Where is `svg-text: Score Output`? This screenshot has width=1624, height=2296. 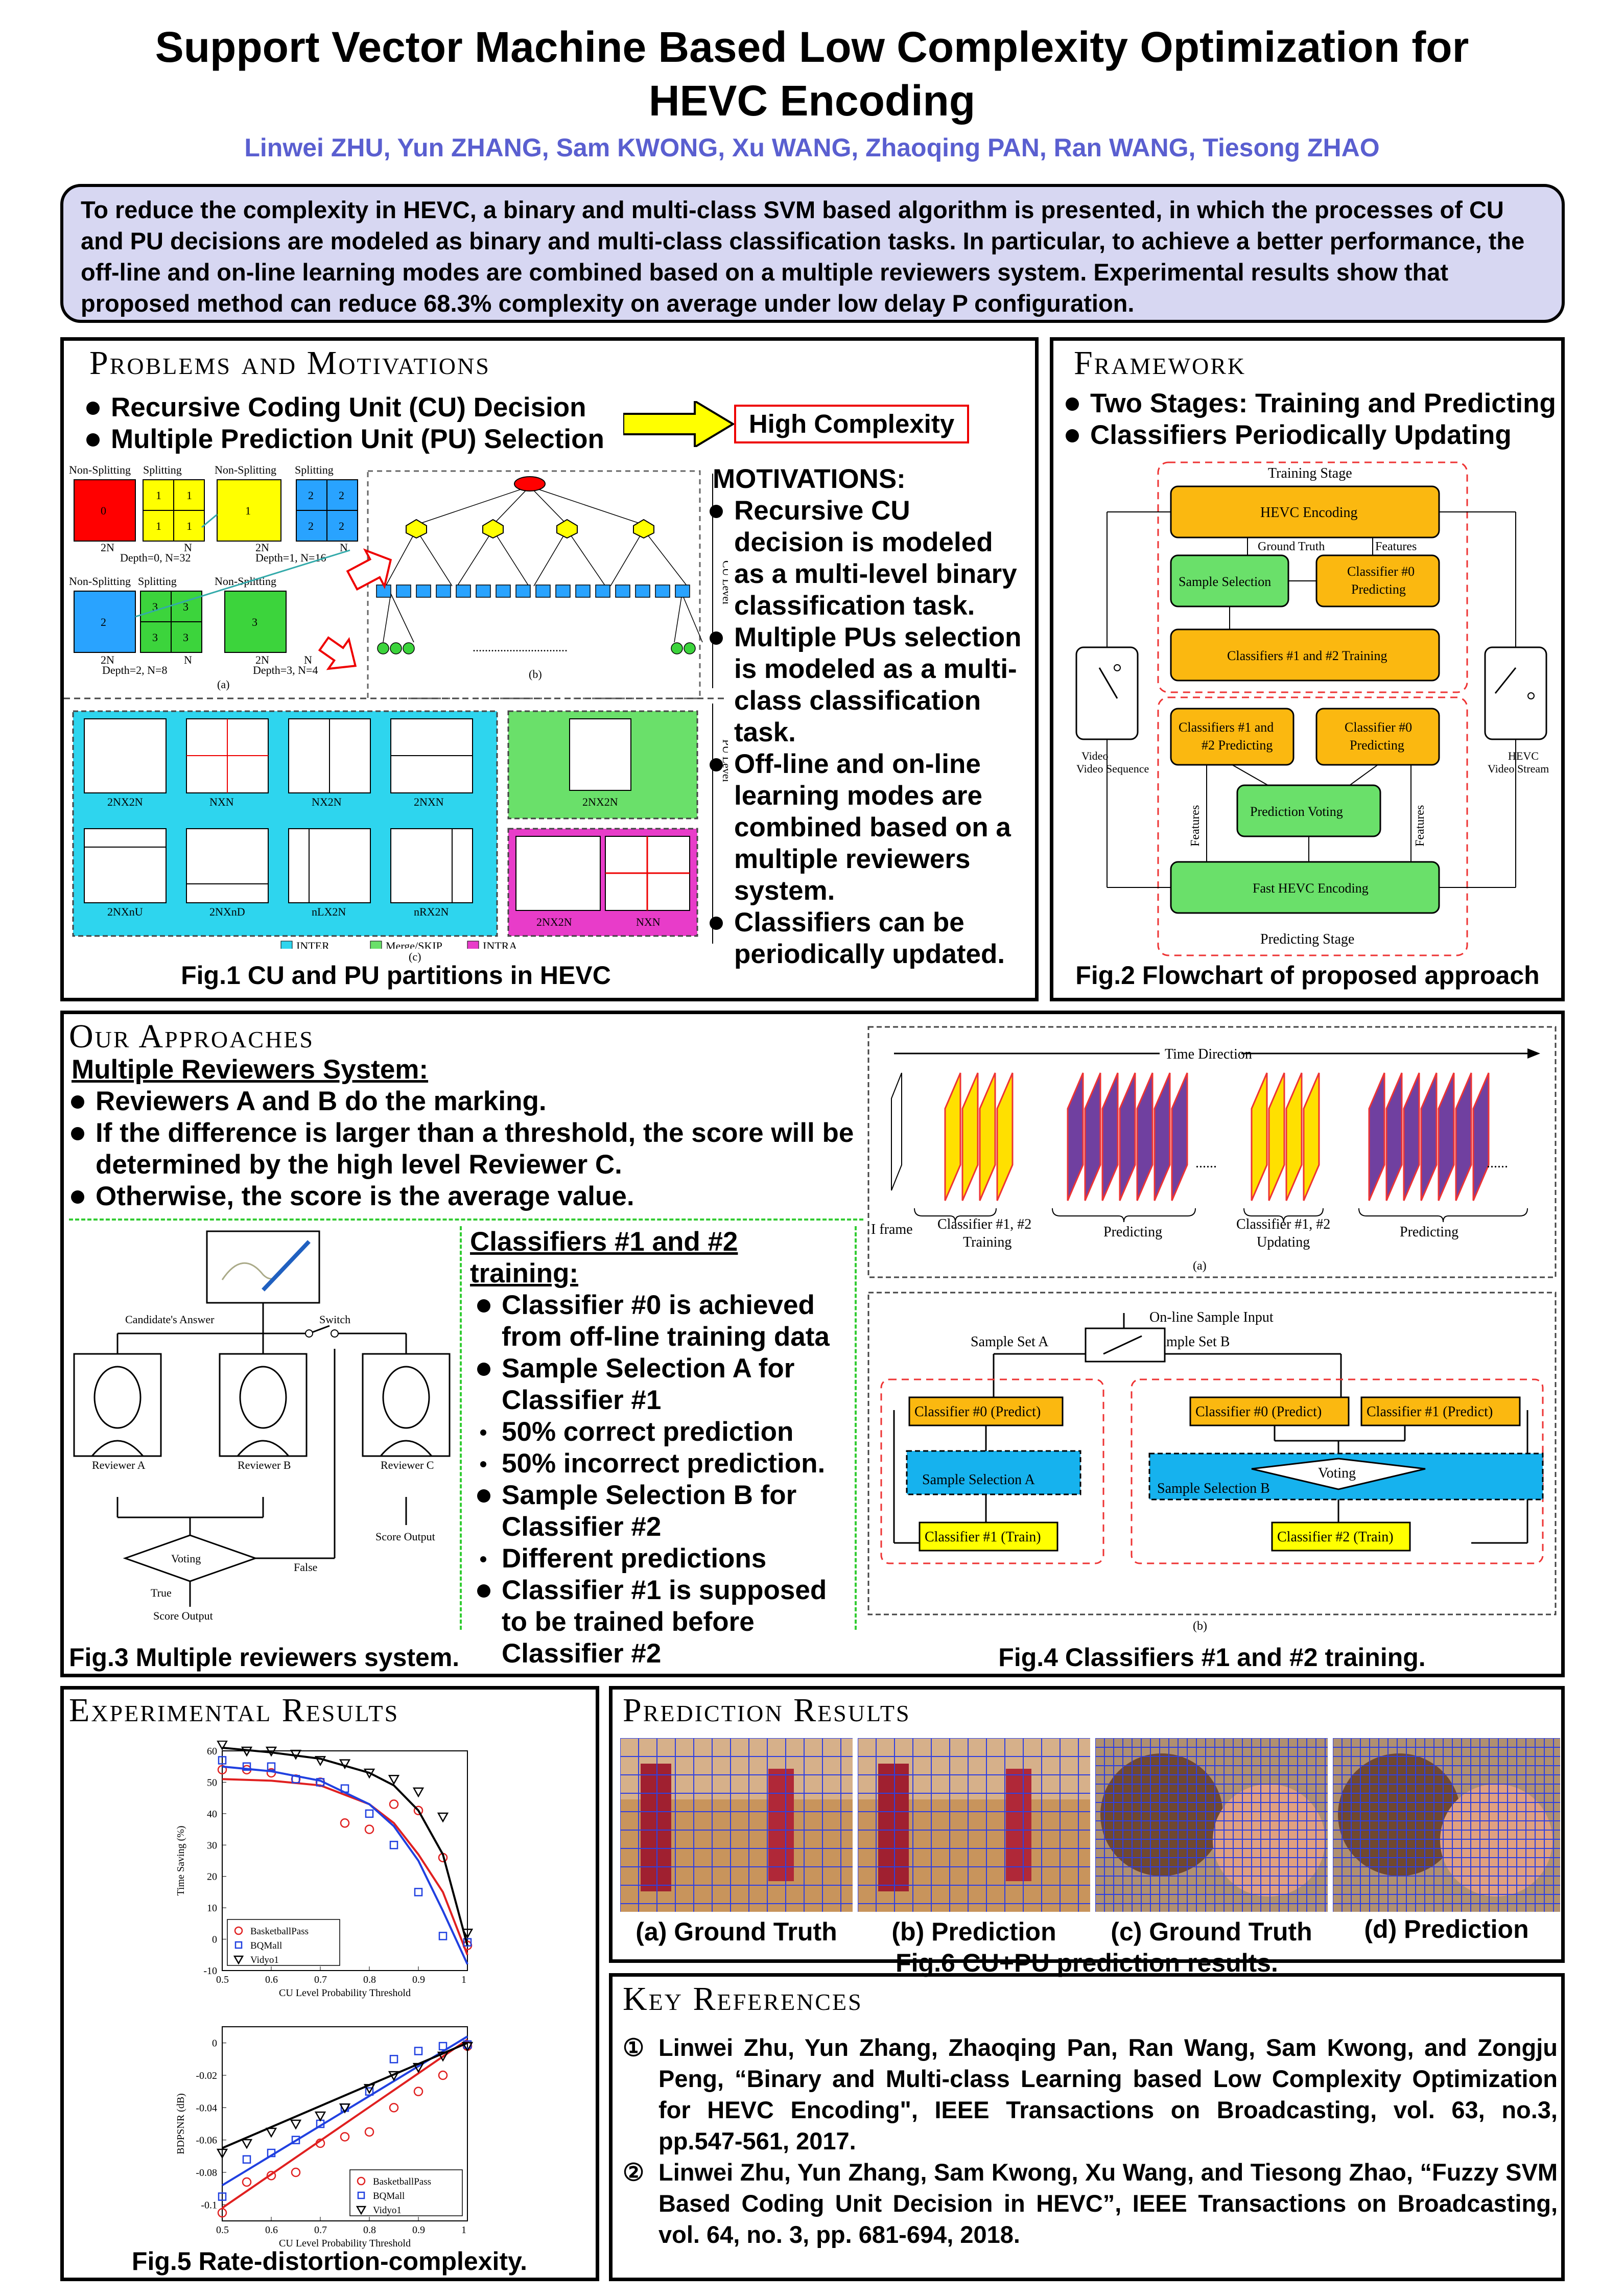 svg-text: Score Output is located at coordinates (405, 1536).